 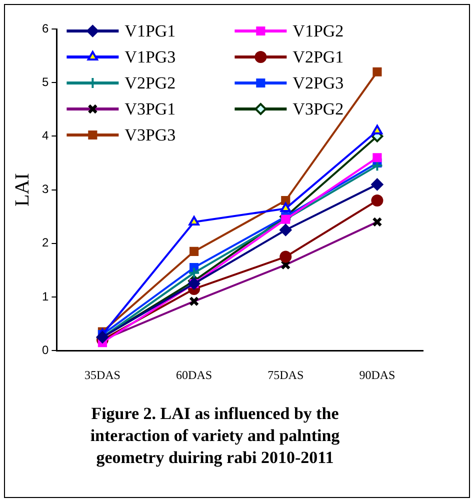 I want to click on y-tick-label: 4, so click(x=45, y=135).